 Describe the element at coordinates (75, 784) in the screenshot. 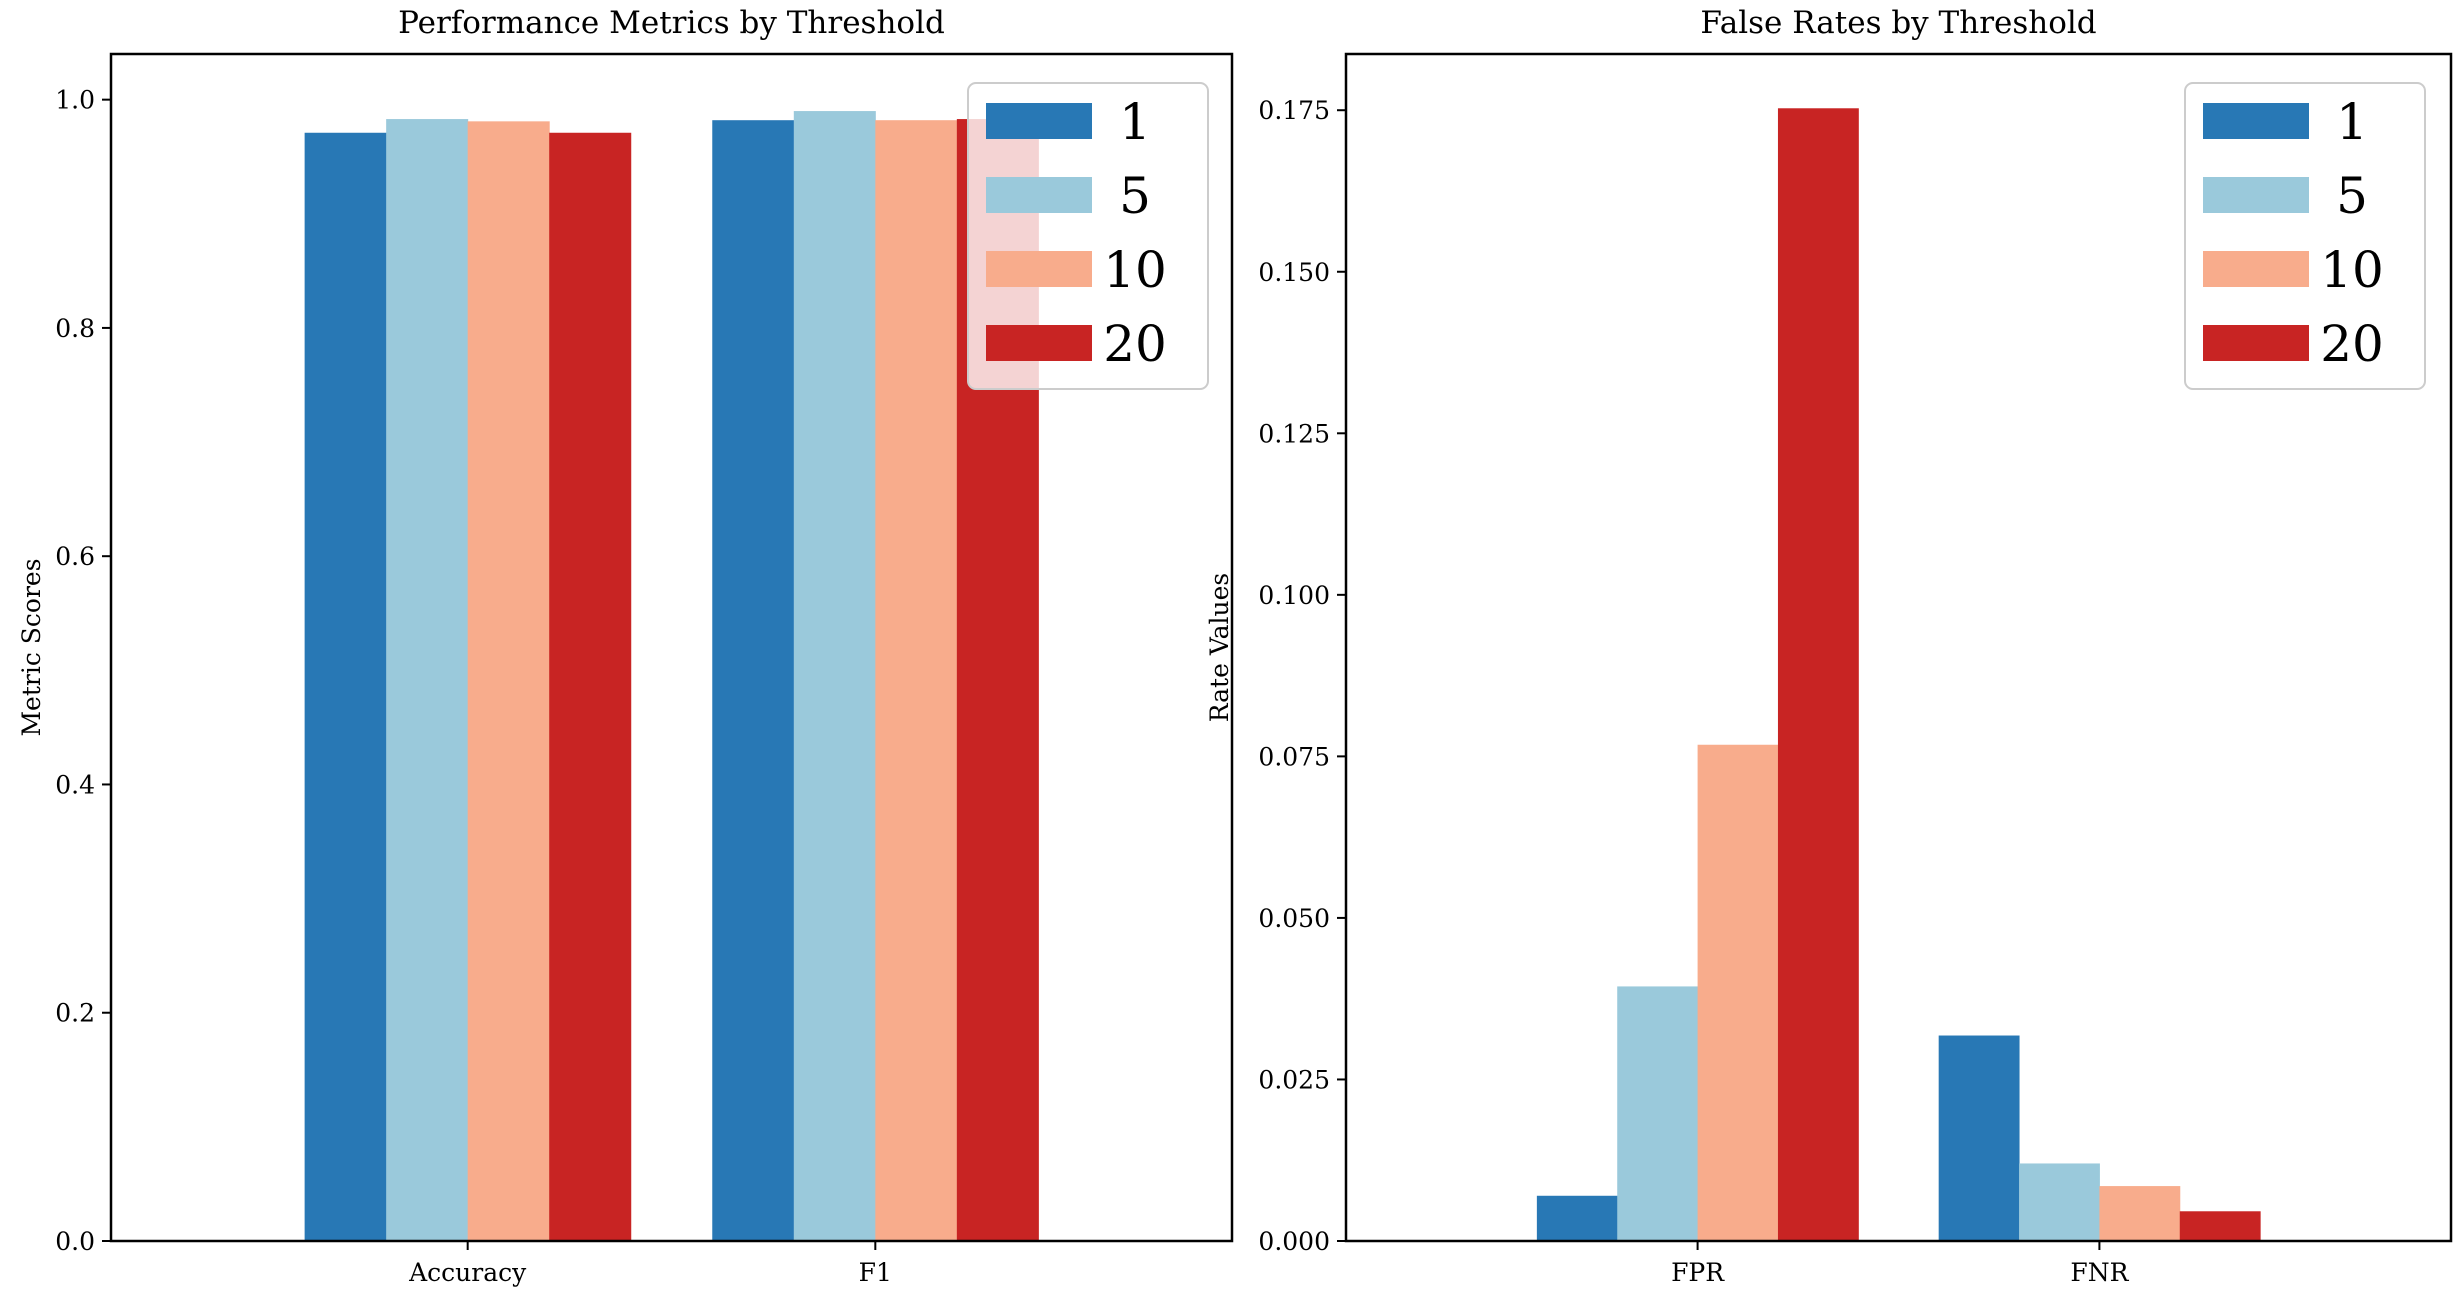

I see `y-tick-label: 0.4` at that location.